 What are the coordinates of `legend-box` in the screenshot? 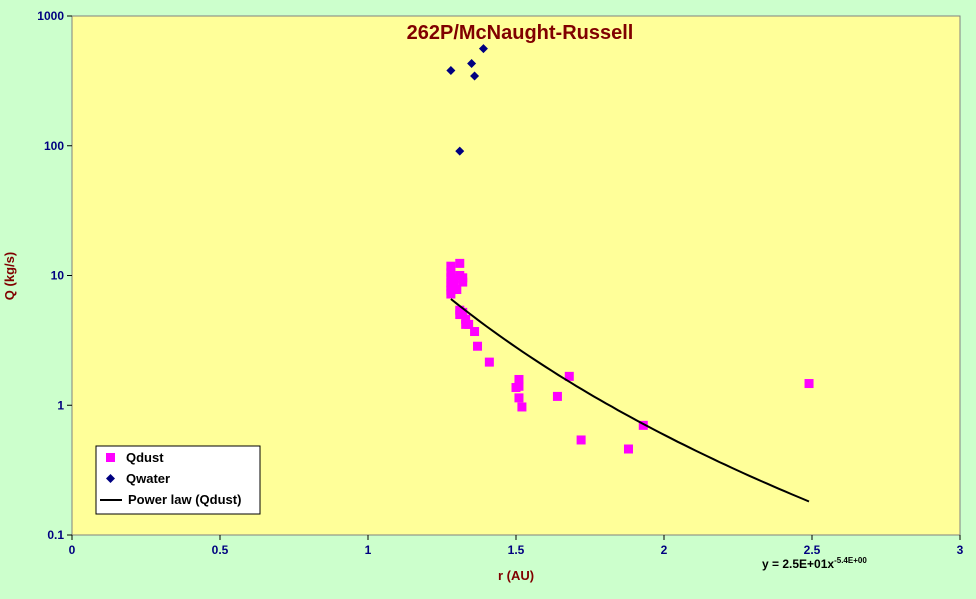 It's located at (178, 480).